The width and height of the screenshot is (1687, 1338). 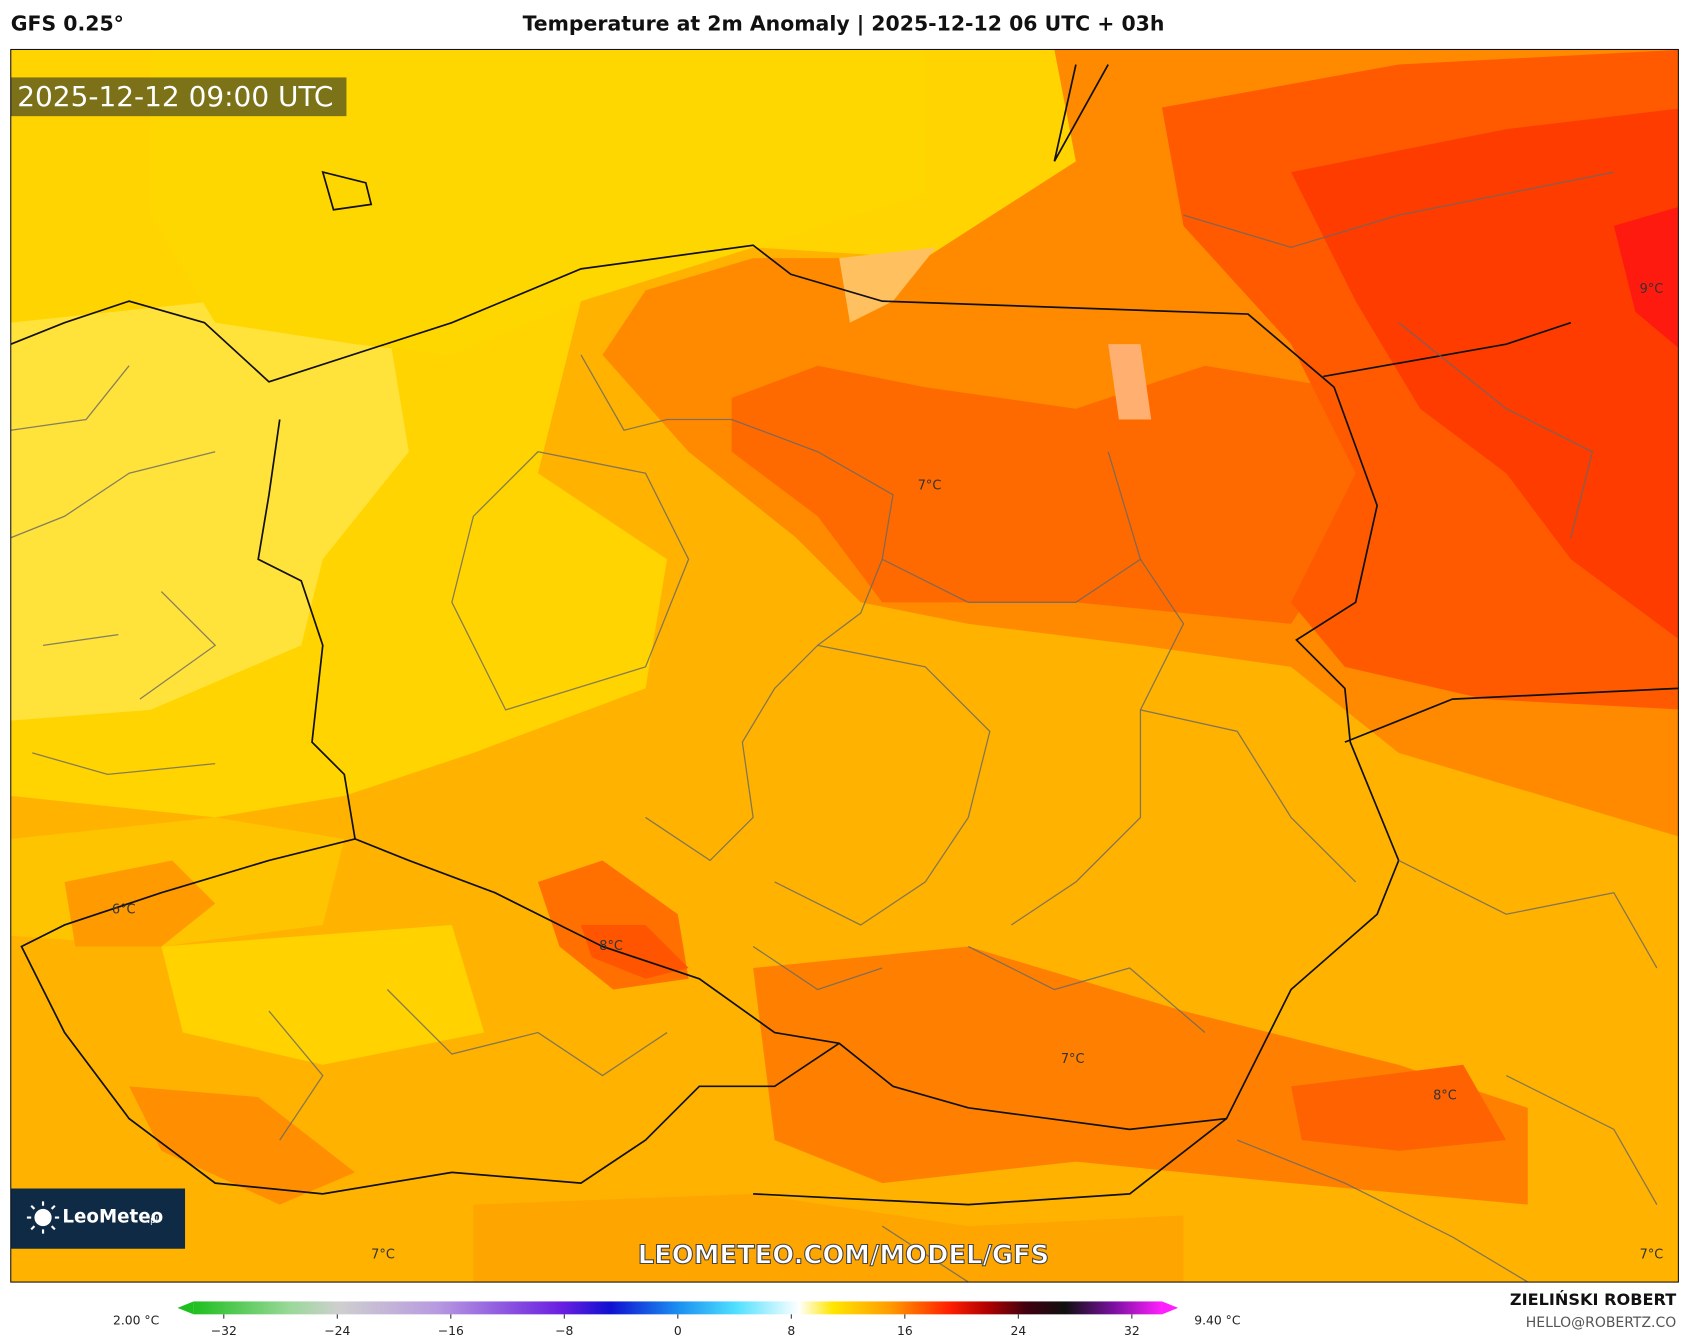 I want to click on colorbar-tick-label: −32, so click(x=224, y=1331).